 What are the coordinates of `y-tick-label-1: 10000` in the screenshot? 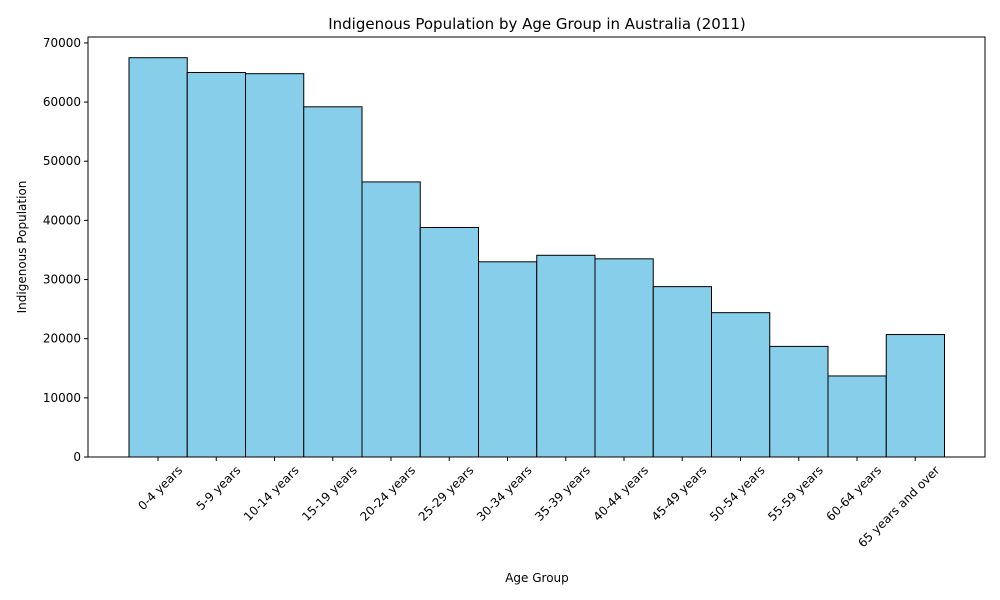 It's located at (62, 398).